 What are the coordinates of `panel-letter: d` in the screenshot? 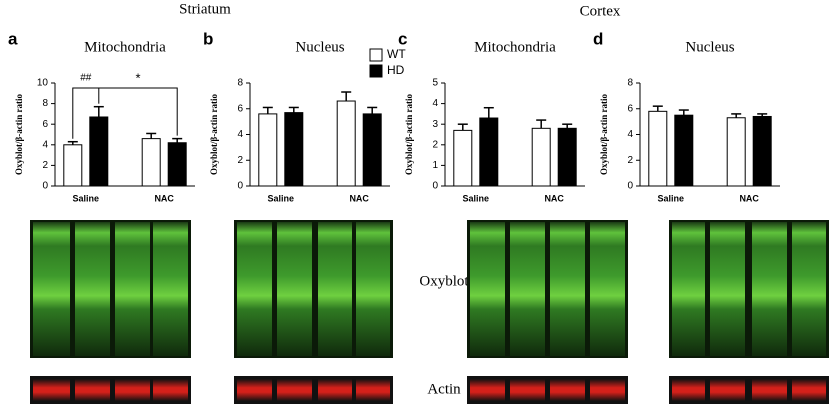 It's located at (598, 38).